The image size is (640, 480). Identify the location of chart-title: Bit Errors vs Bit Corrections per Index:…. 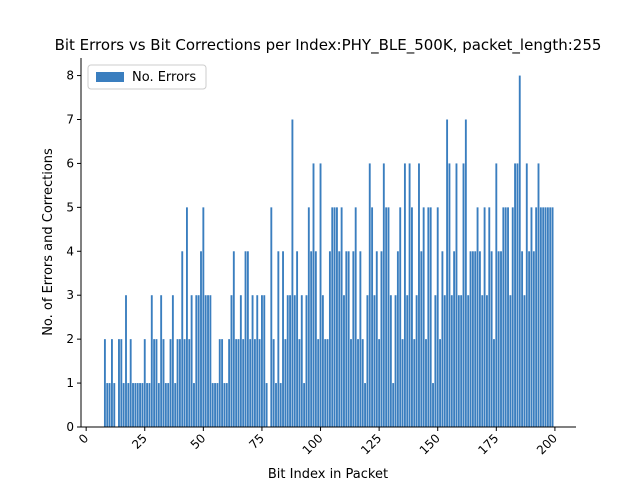
(328, 45).